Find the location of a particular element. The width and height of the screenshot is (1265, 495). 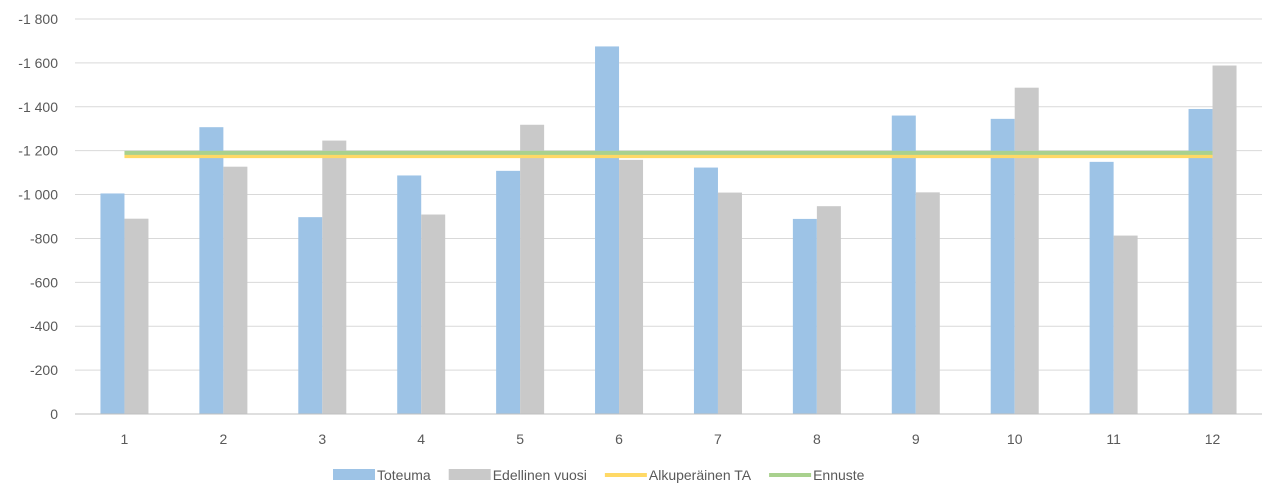

y-tick-label: 0 is located at coordinates (54, 414).